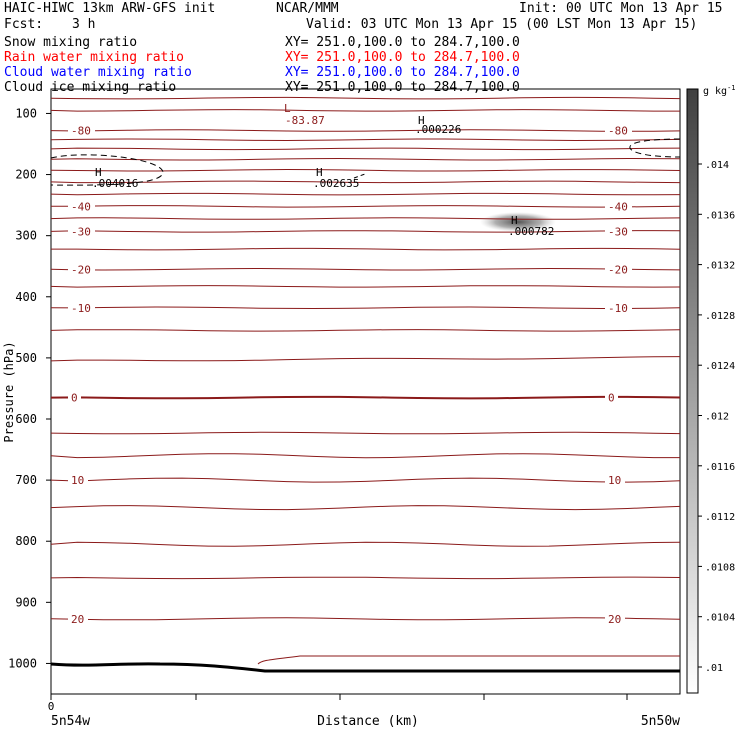 The image size is (740, 740). I want to click on field-name-snow: Snow mixing ratio, so click(71, 42).